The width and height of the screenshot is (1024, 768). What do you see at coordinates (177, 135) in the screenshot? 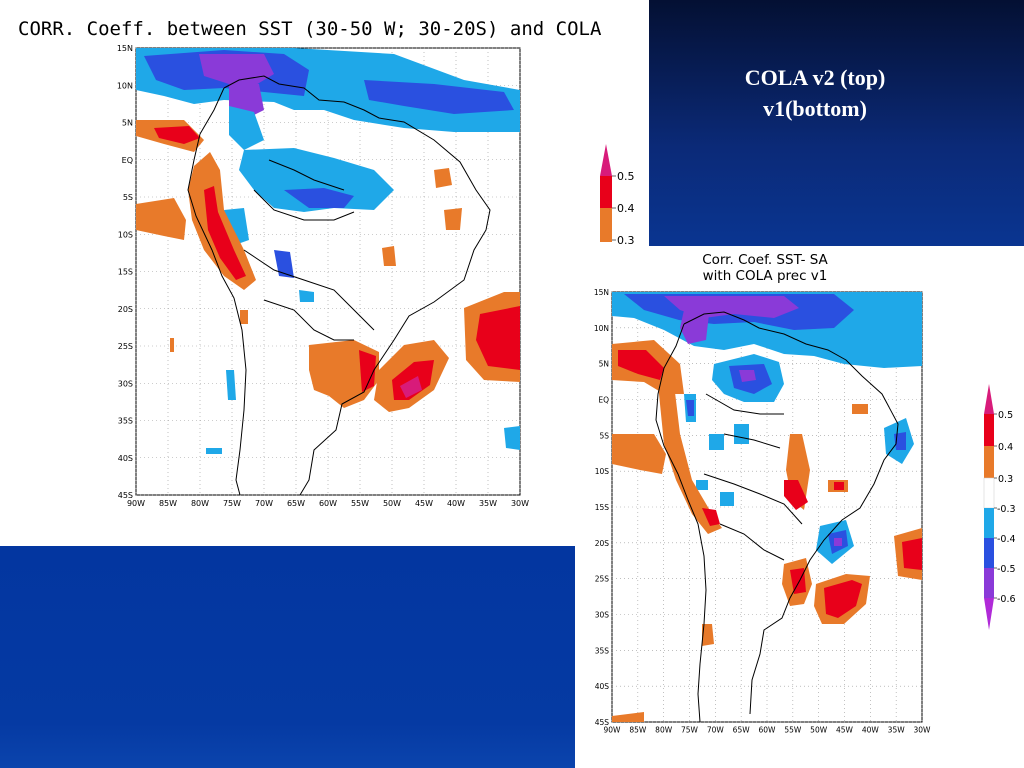
I see `map1-red-nw` at bounding box center [177, 135].